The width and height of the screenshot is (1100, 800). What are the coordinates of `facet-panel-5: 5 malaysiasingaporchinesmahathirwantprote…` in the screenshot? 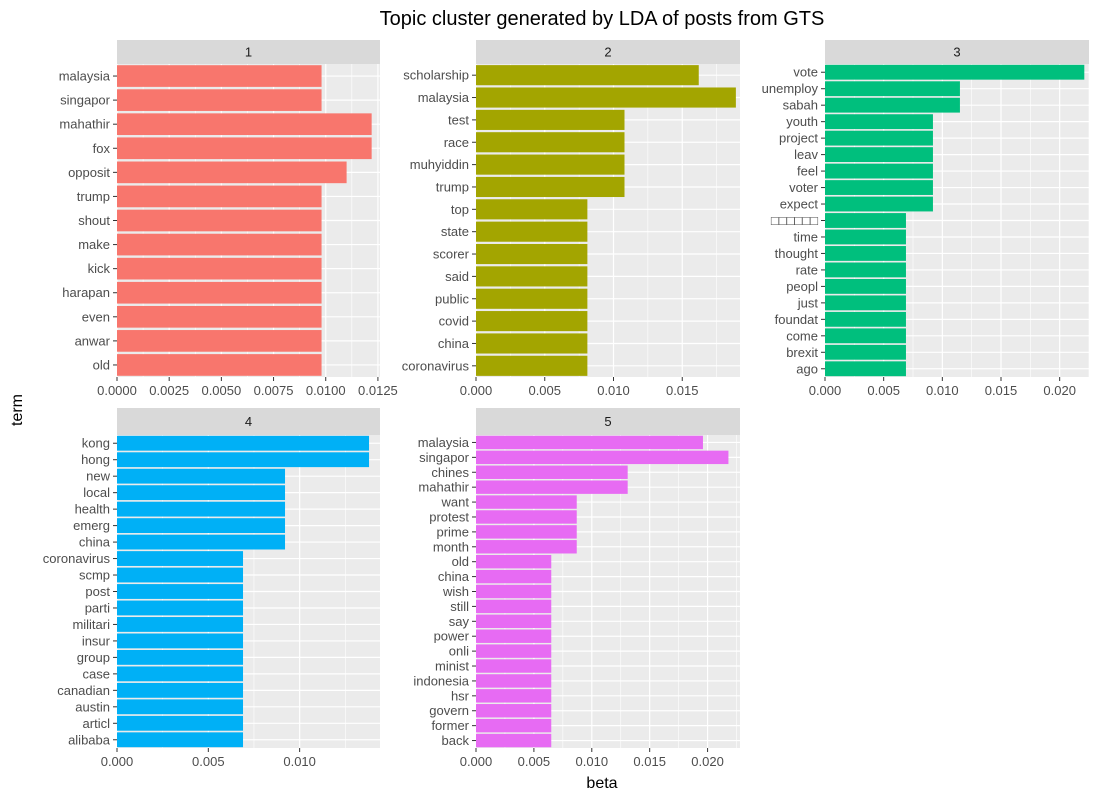 It's located at (576, 588).